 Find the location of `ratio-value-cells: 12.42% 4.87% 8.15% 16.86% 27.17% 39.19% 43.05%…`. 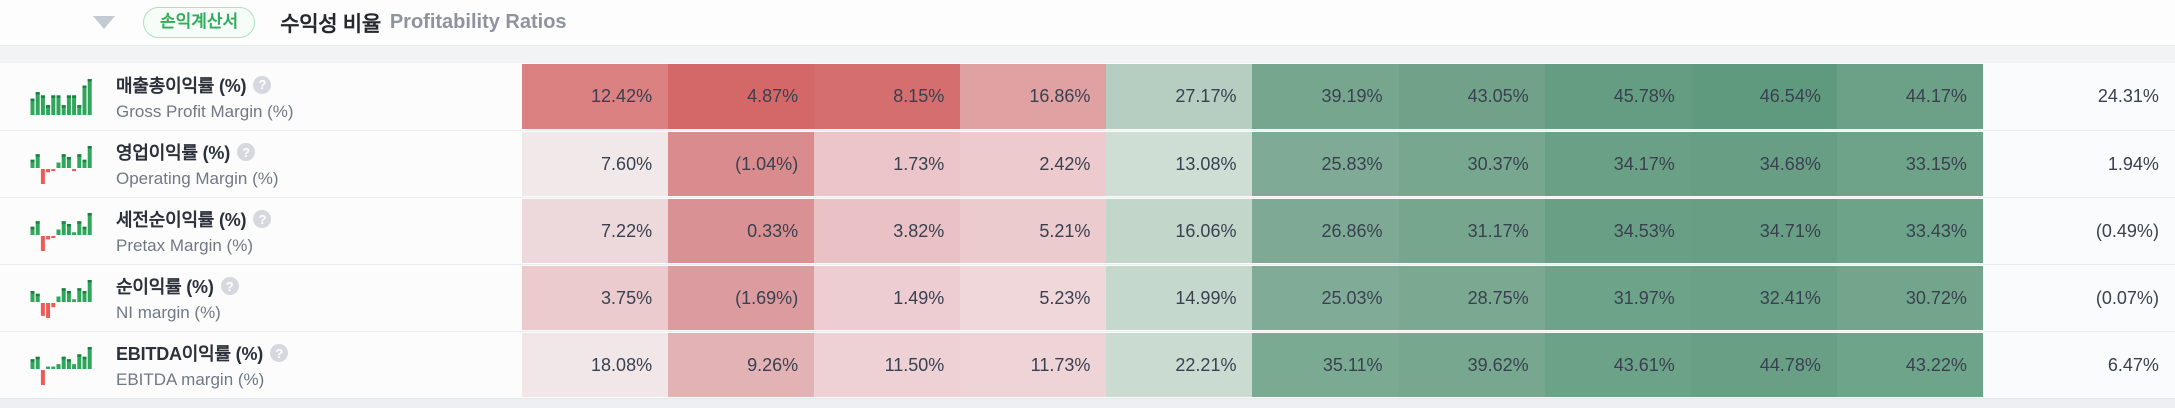

ratio-value-cells: 12.42% 4.87% 8.15% 16.86% 27.17% 39.19% 43.05%… is located at coordinates (1348, 96).